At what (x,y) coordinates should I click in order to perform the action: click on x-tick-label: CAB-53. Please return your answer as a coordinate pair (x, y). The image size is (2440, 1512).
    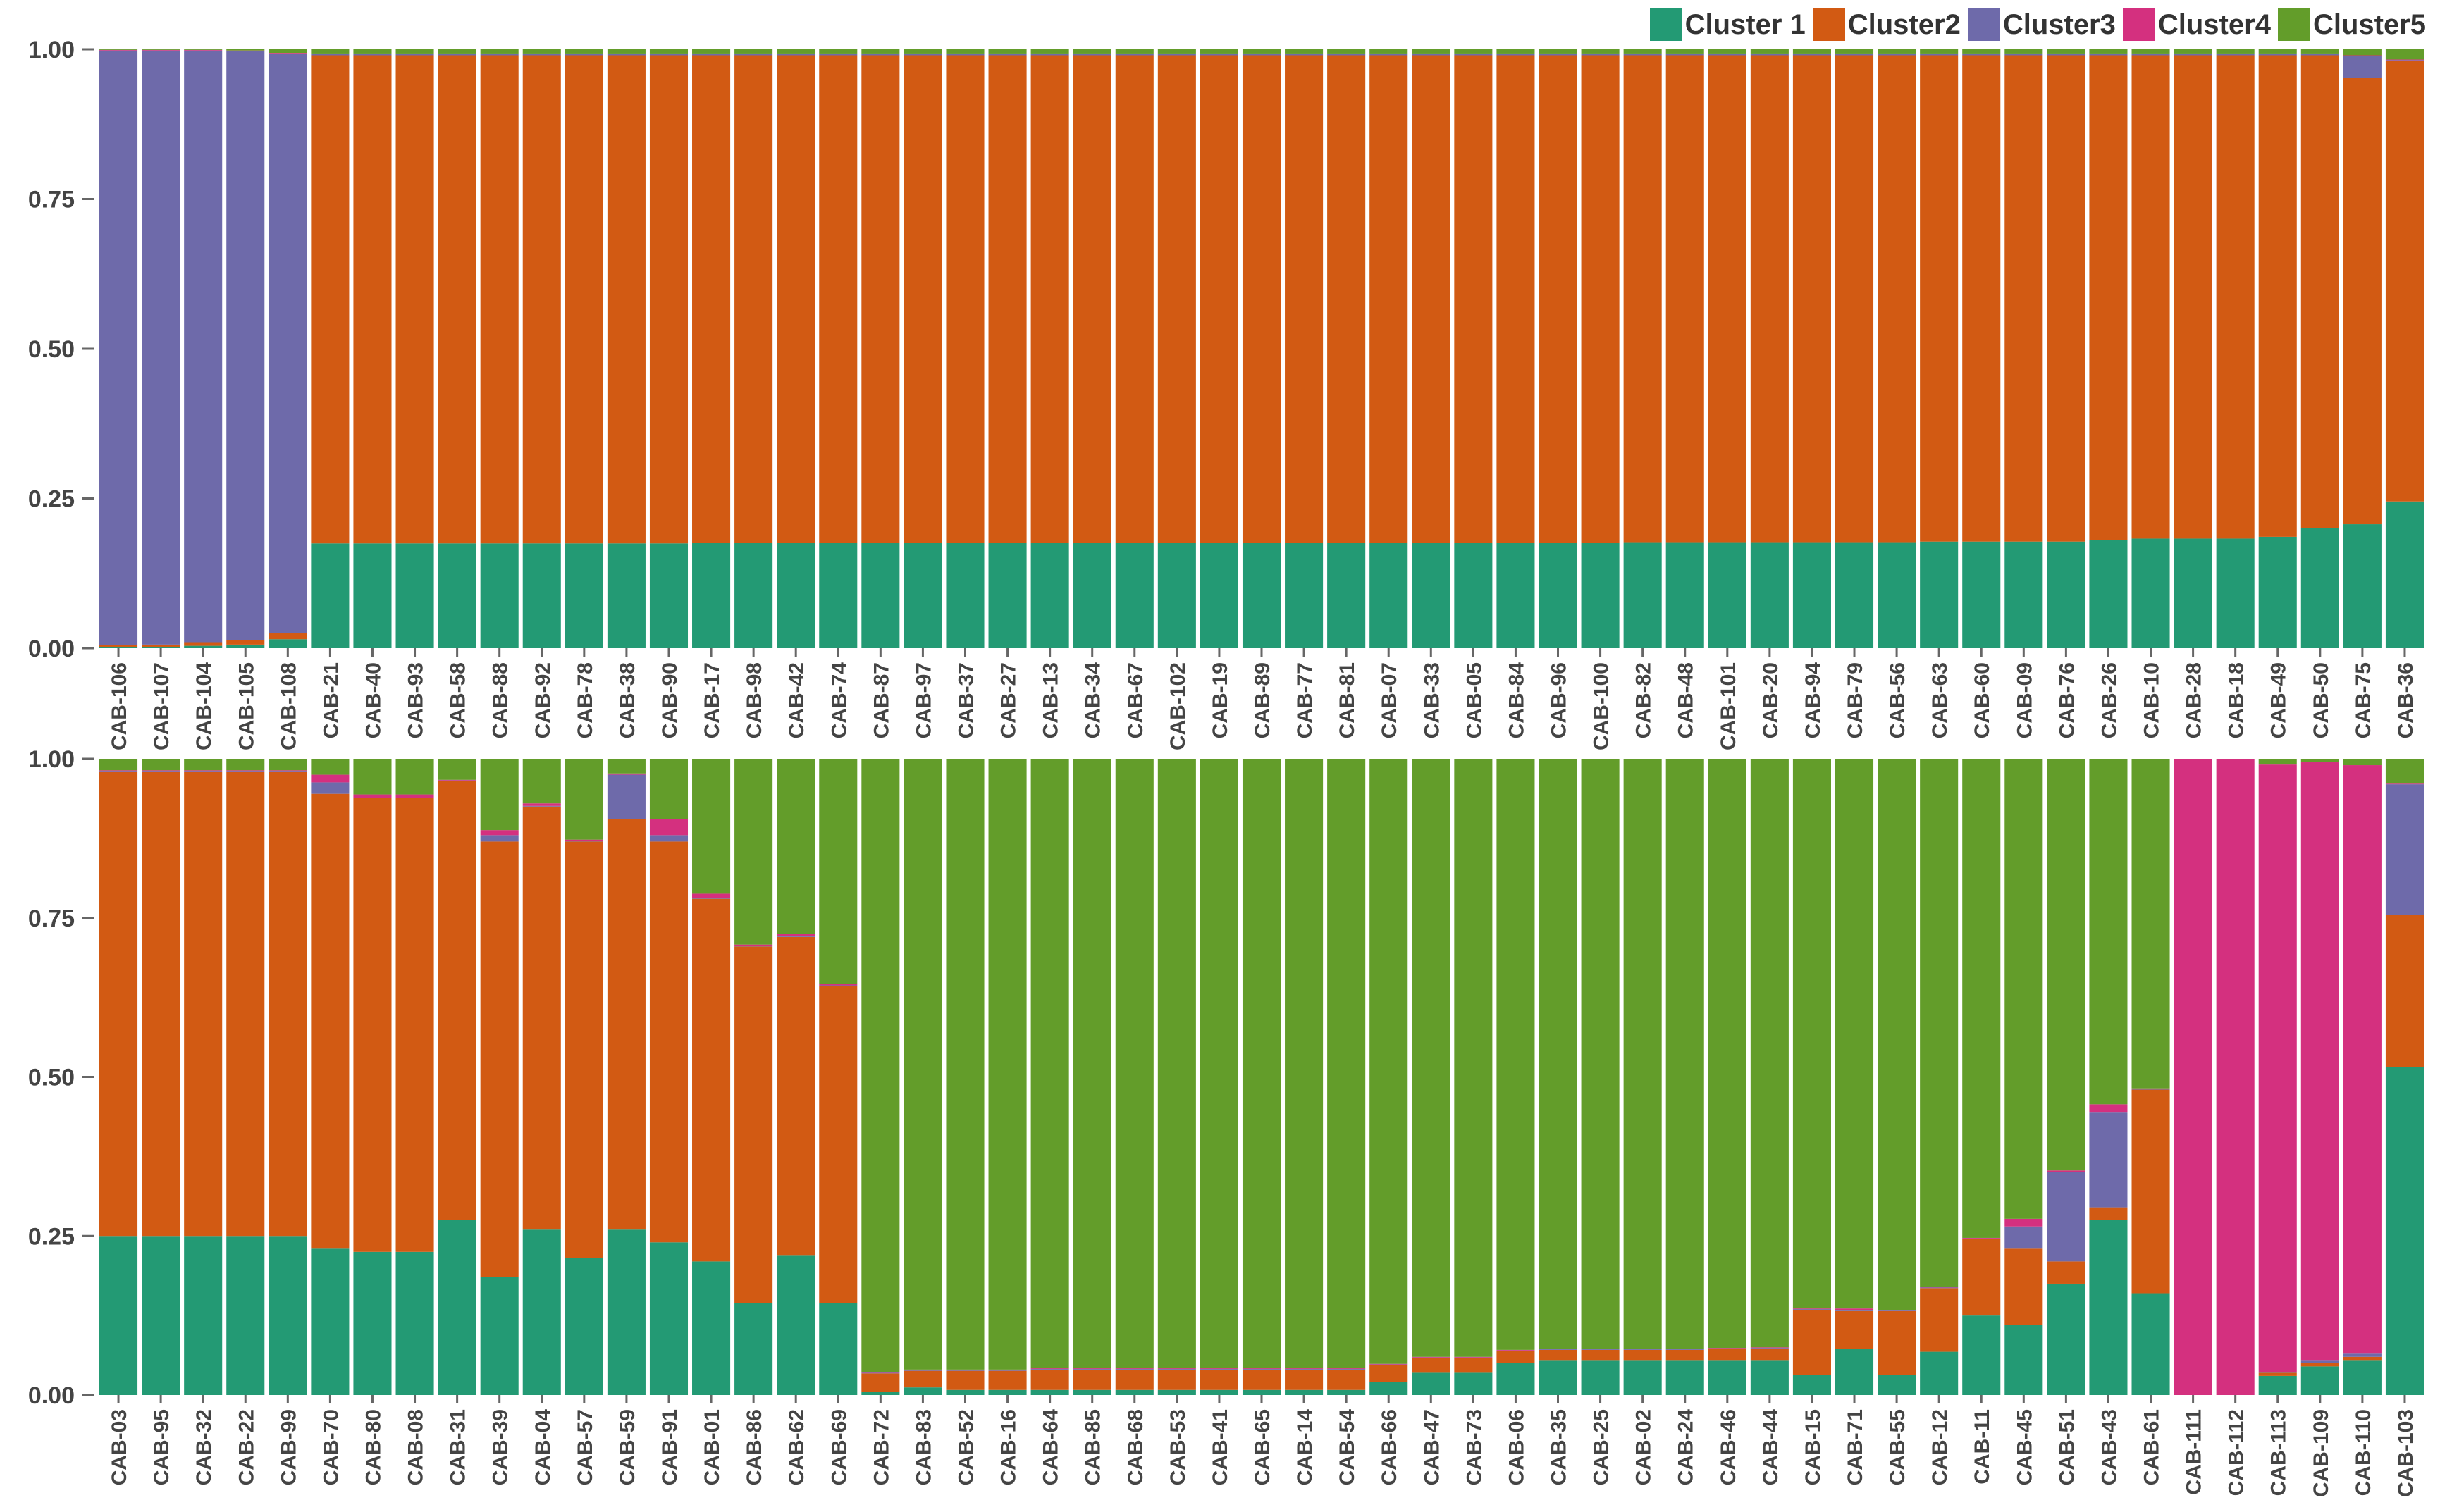
    Looking at the image, I should click on (1178, 1447).